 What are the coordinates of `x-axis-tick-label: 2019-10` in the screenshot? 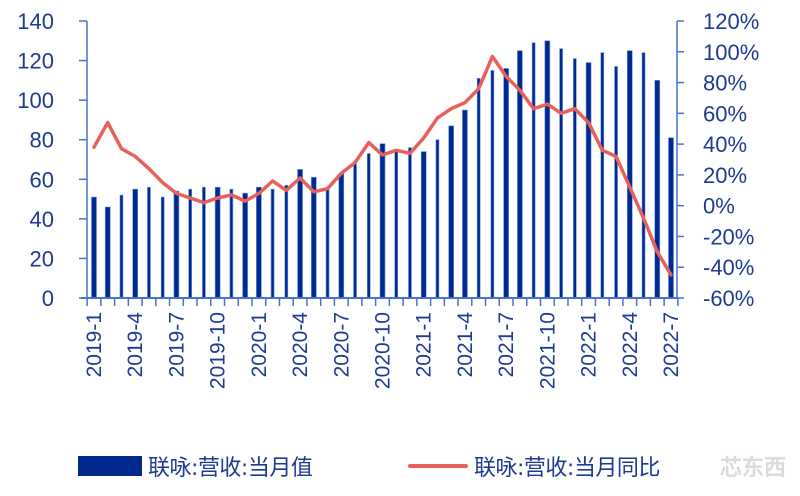 It's located at (218, 350).